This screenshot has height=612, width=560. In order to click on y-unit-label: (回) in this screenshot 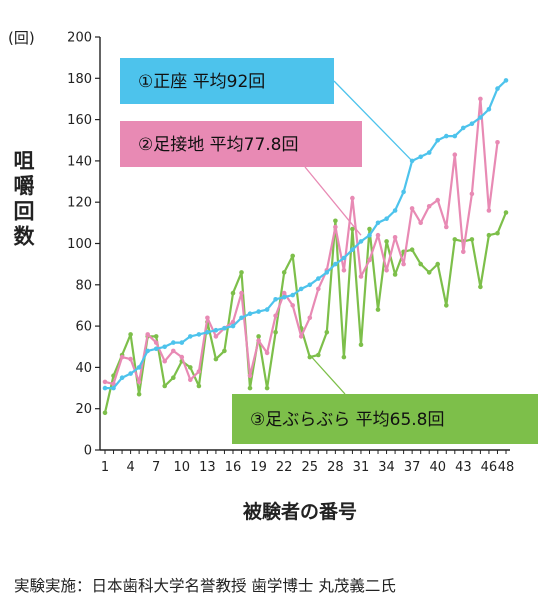, I will do `click(21, 38)`.